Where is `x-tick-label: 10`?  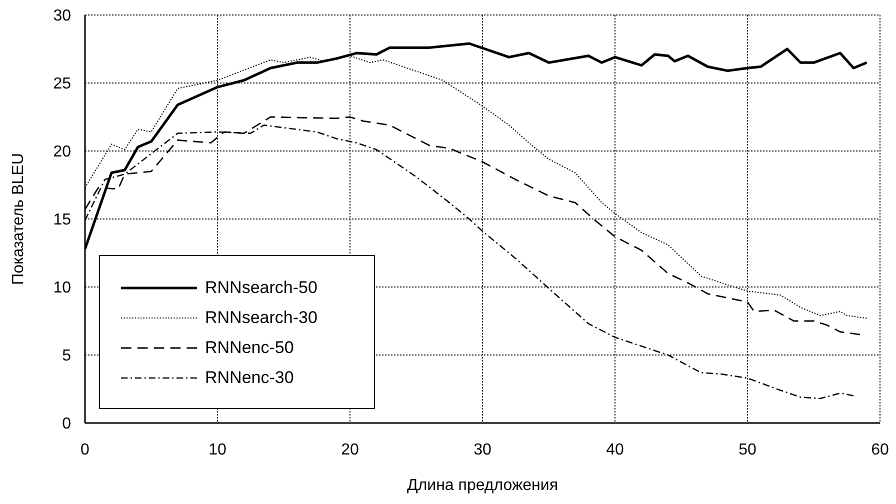 x-tick-label: 10 is located at coordinates (217, 449).